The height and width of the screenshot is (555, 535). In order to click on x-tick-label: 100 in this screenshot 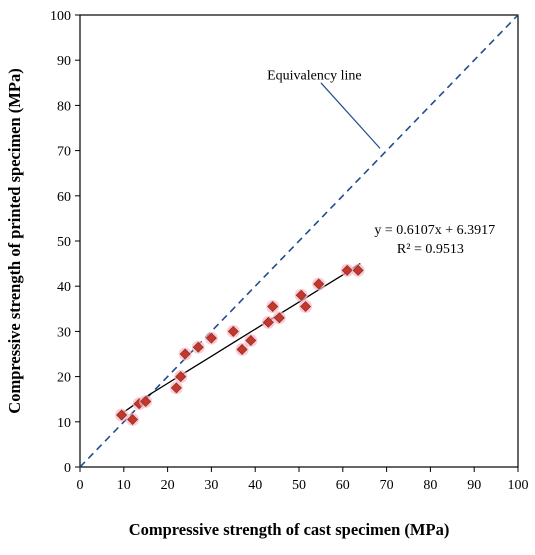, I will do `click(518, 485)`.